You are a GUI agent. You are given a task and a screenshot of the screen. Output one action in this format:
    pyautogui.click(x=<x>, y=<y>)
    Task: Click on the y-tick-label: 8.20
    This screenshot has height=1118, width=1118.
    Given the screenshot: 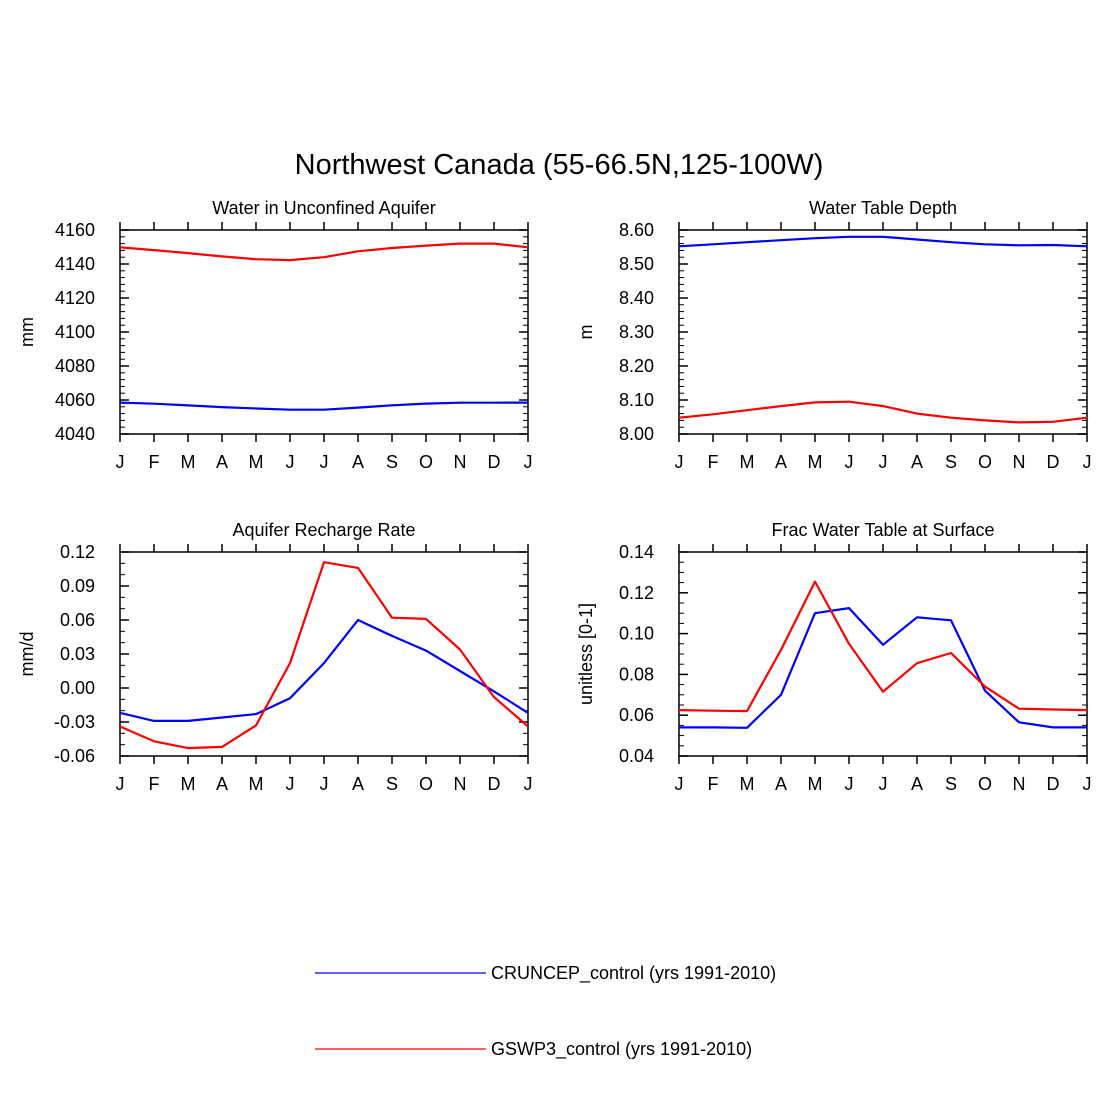 What is the action you would take?
    pyautogui.click(x=636, y=366)
    